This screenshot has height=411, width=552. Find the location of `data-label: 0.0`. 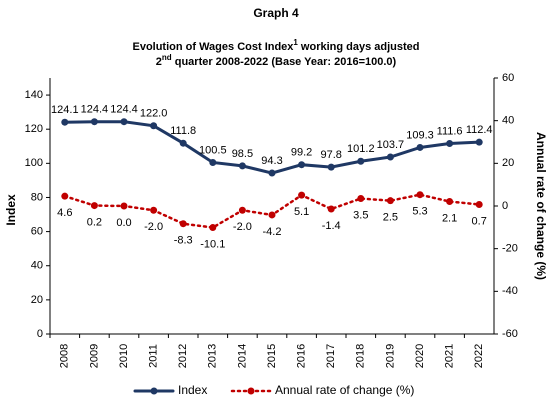

data-label: 0.0 is located at coordinates (123, 223).